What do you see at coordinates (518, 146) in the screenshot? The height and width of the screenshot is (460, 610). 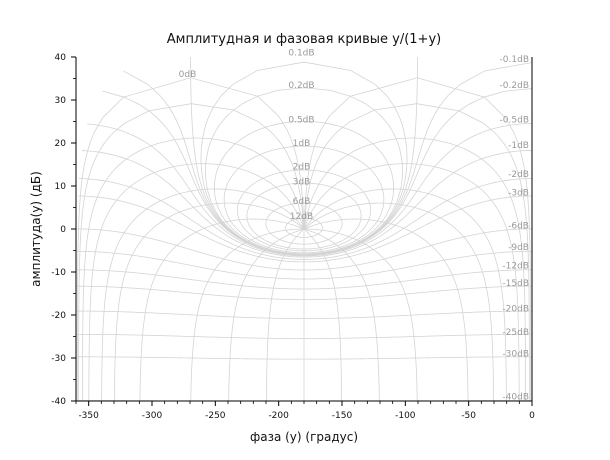 I see `negative-magnitude-curve-label: -1dB` at bounding box center [518, 146].